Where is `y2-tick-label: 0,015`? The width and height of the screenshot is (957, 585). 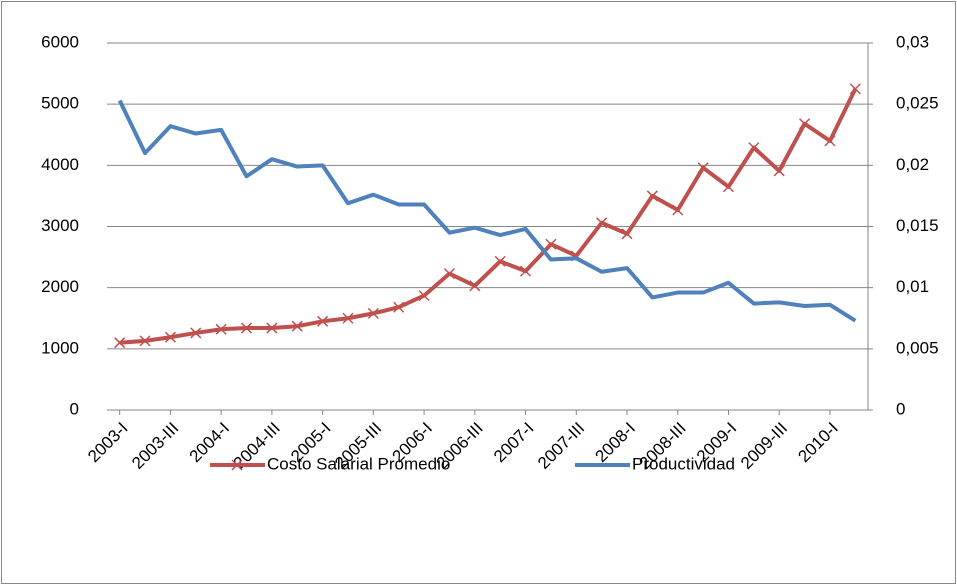 y2-tick-label: 0,015 is located at coordinates (917, 225).